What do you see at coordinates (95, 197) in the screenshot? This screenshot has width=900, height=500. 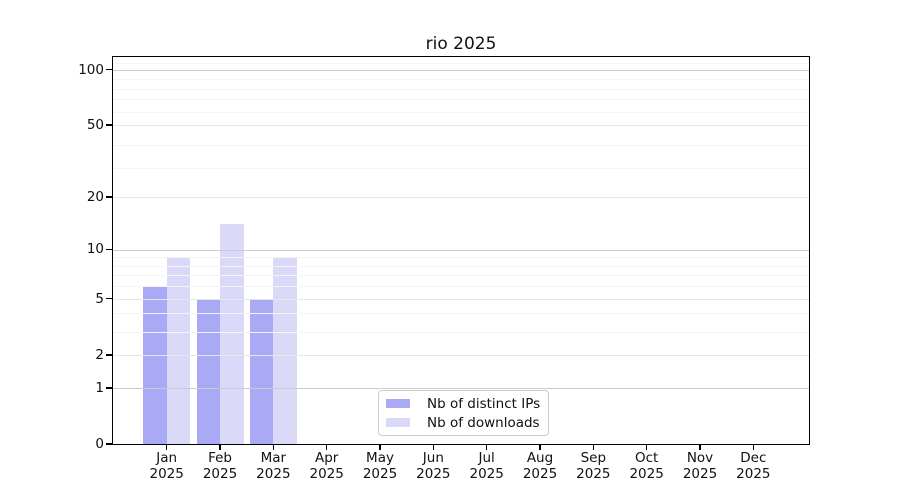 I see `y-tick-label: 20` at bounding box center [95, 197].